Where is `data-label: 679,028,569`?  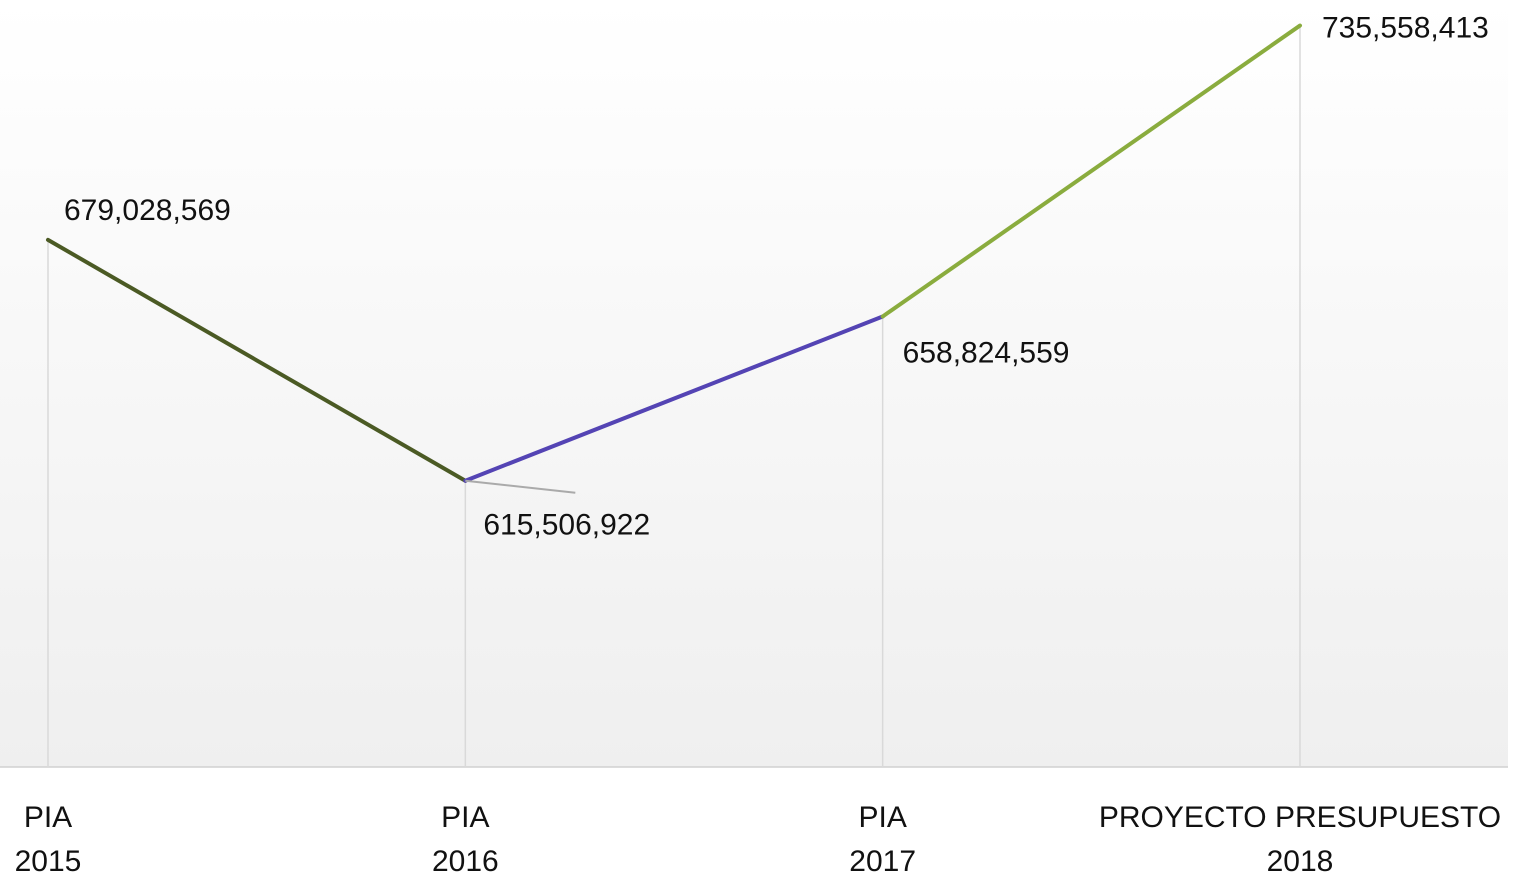 data-label: 679,028,569 is located at coordinates (147, 210).